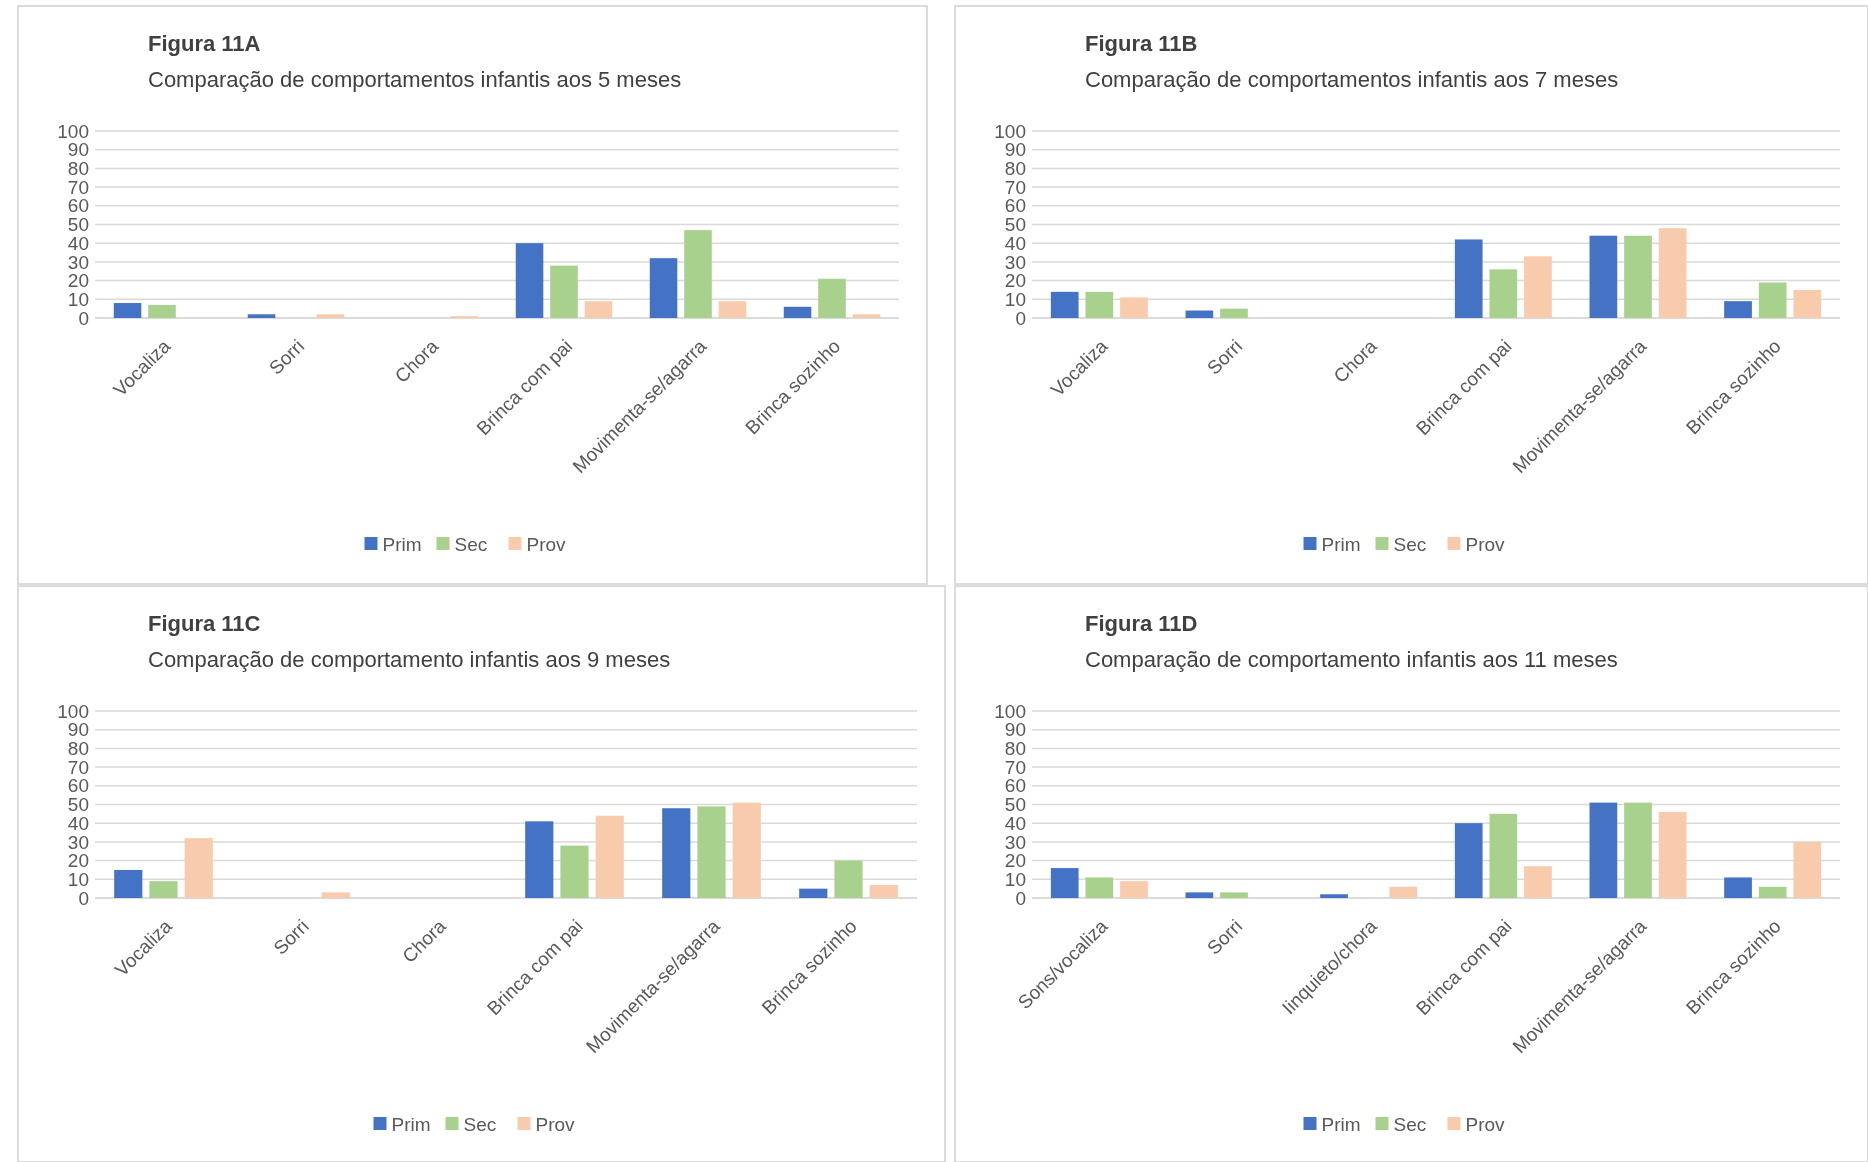 Image resolution: width=1868 pixels, height=1162 pixels. What do you see at coordinates (415, 79) in the screenshot?
I see `chart-subtitle: Comparação de comportamentos infantis aos 5 meses` at bounding box center [415, 79].